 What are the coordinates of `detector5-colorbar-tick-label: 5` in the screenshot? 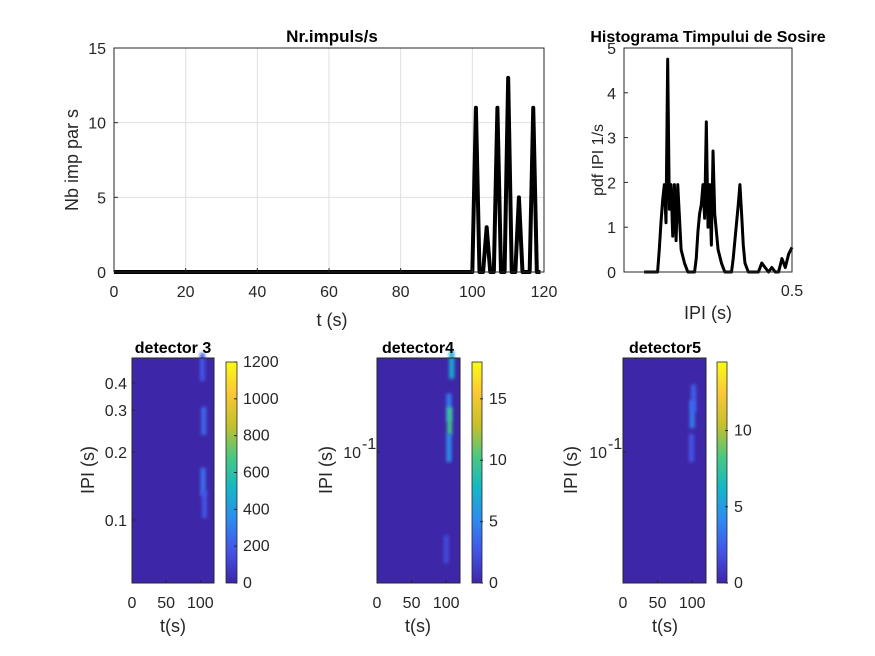 It's located at (738, 507).